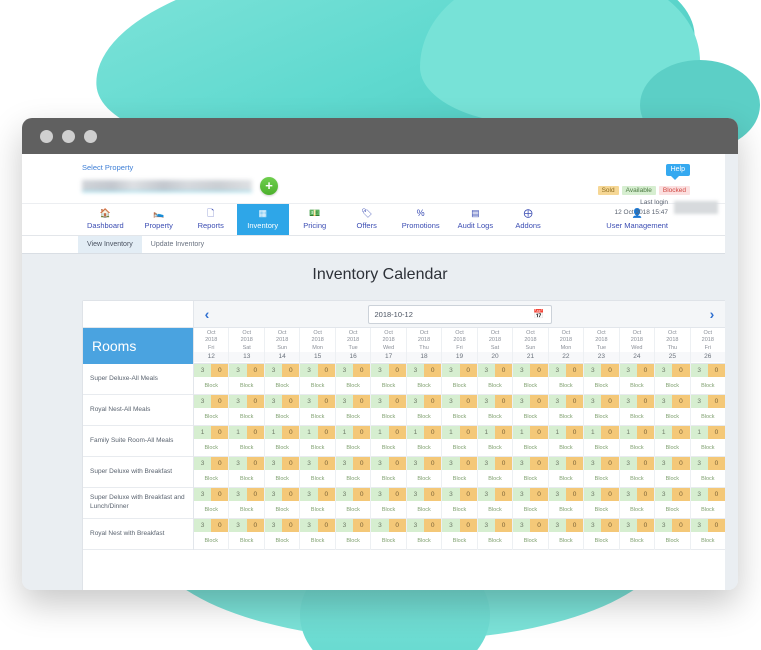  What do you see at coordinates (90, 136) in the screenshot?
I see `window-dot-maximize` at bounding box center [90, 136].